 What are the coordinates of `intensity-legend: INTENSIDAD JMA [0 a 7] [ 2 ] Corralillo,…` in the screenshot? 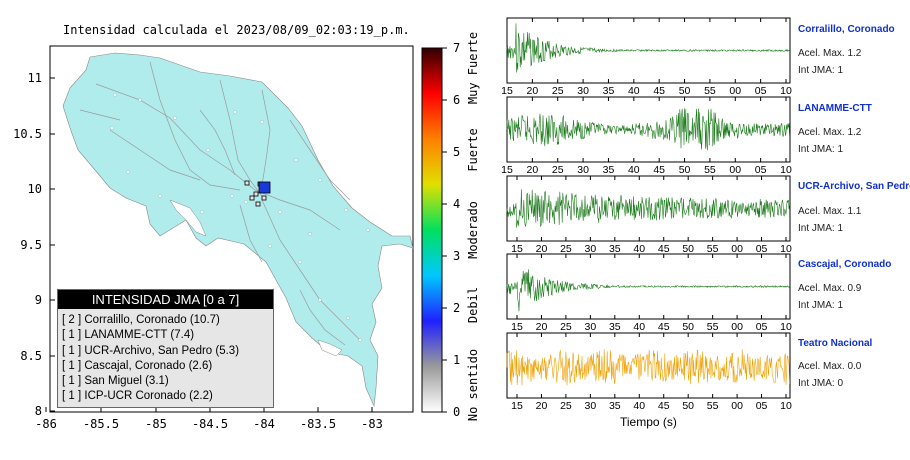 It's located at (165, 348).